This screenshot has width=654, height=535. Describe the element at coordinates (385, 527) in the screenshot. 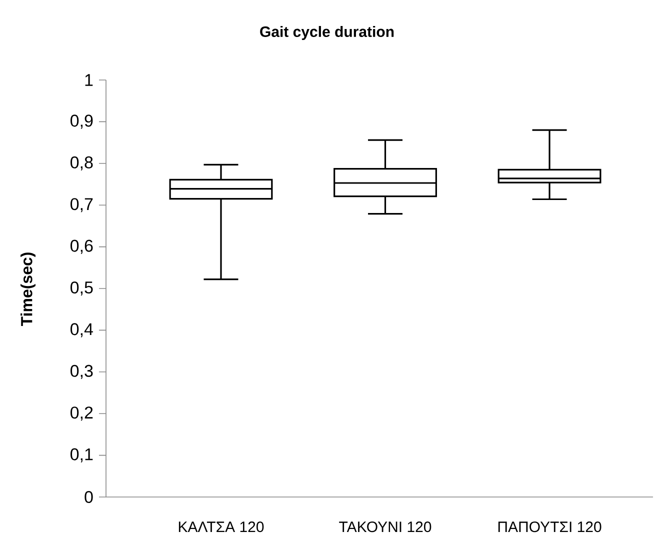

I see `x-tick-label: ΤΑΚΟΥΝΙ 120` at that location.